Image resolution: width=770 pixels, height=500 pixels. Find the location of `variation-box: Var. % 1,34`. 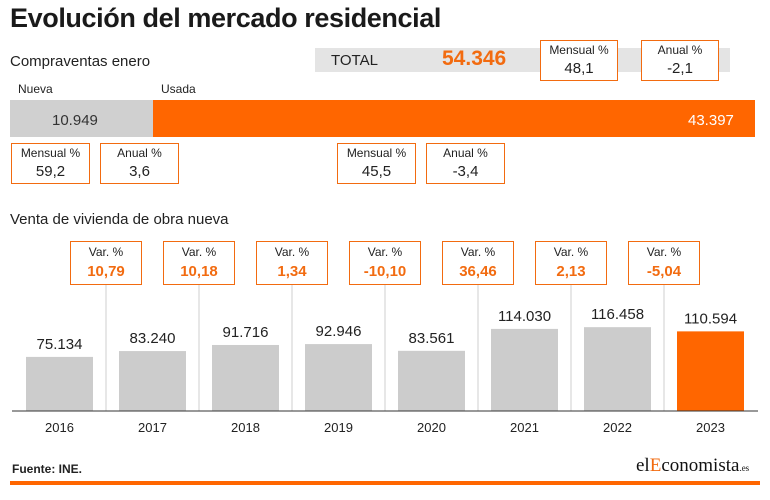

variation-box: Var. % 1,34 is located at coordinates (292, 263).